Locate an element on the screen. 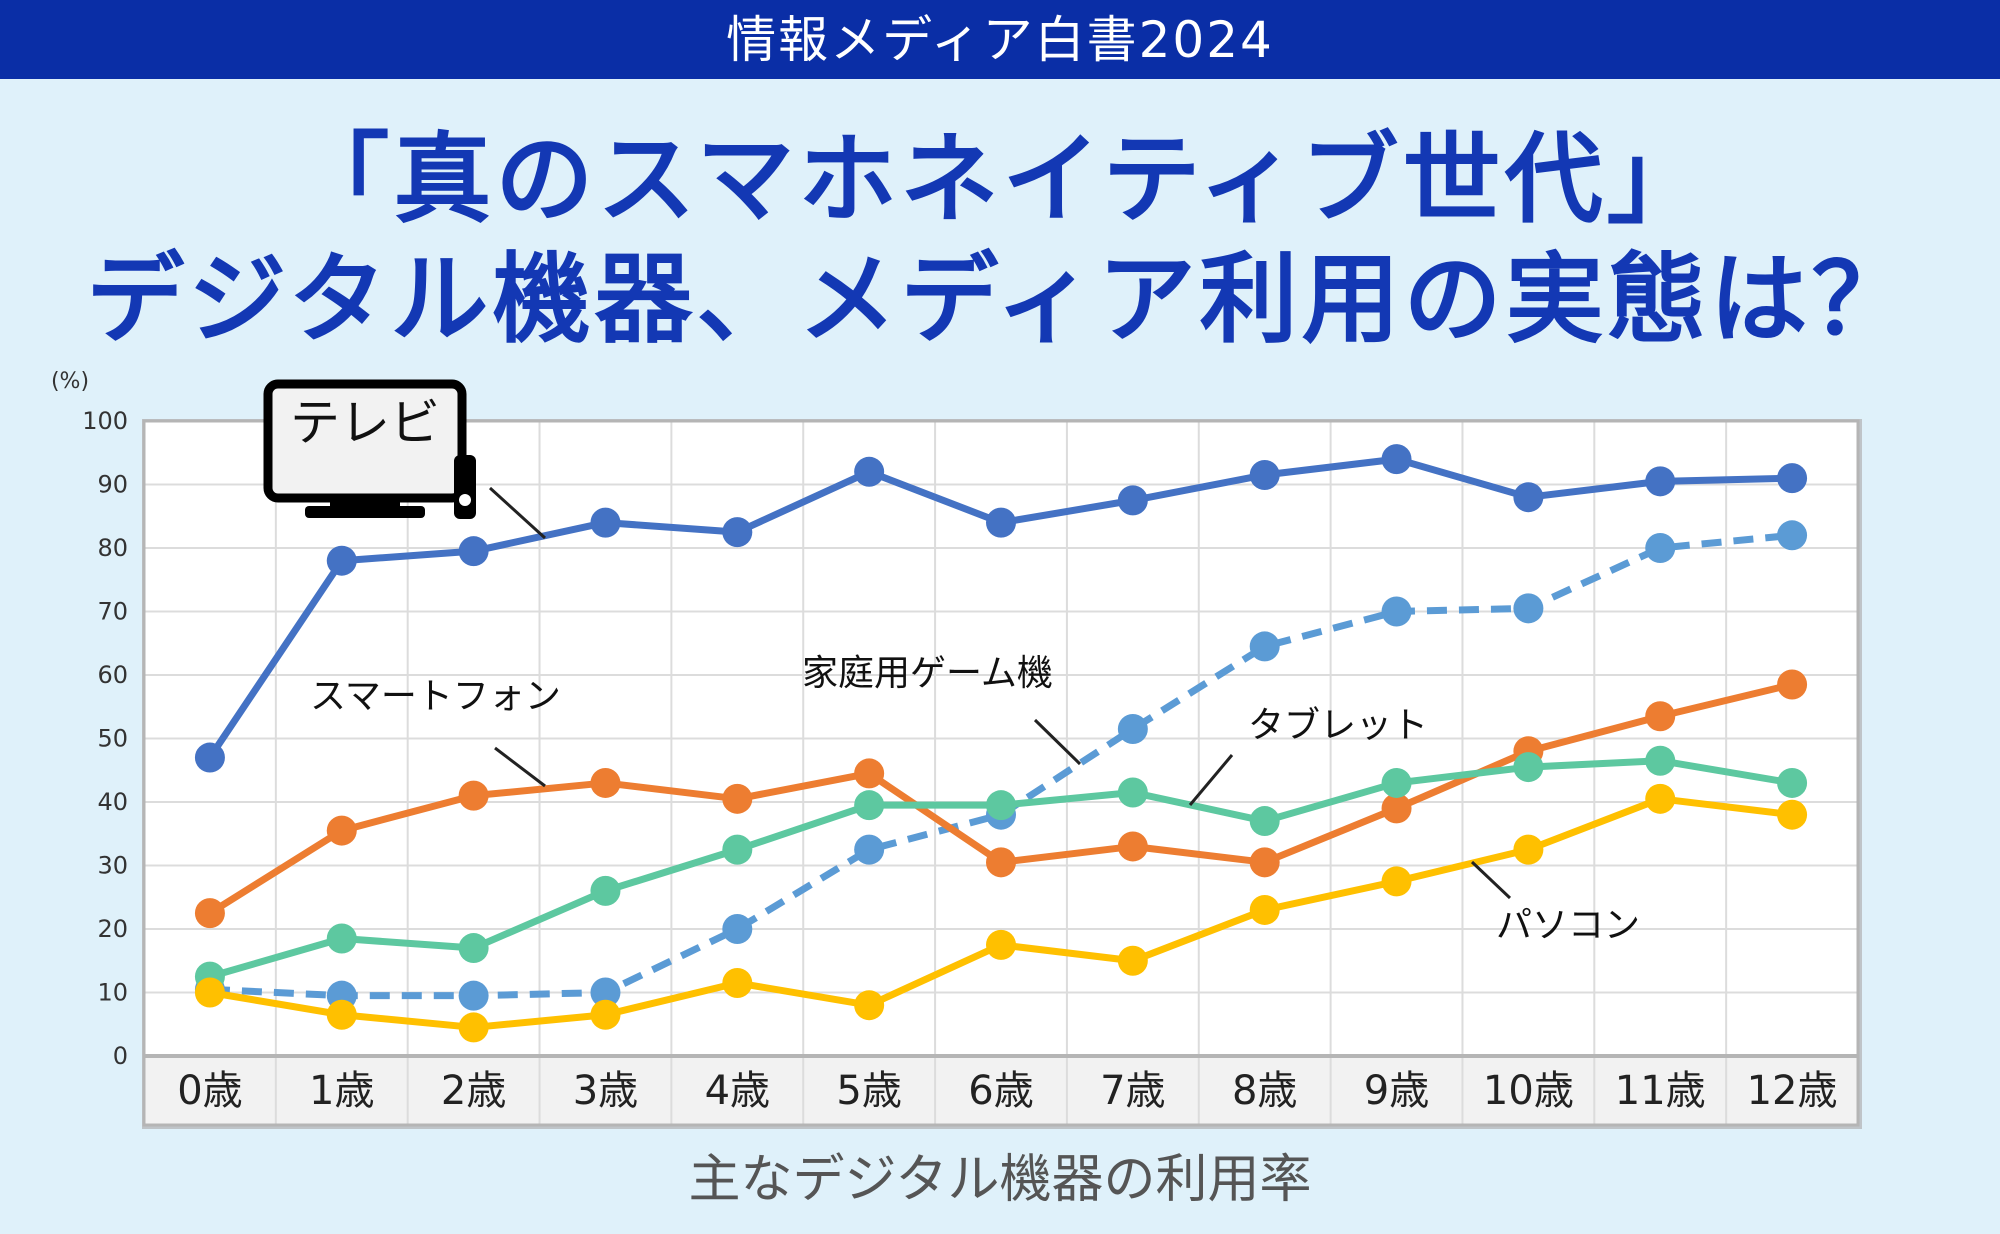 Image resolution: width=2000 pixels, height=1234 pixels. y-tick-label: 90 is located at coordinates (112, 485).